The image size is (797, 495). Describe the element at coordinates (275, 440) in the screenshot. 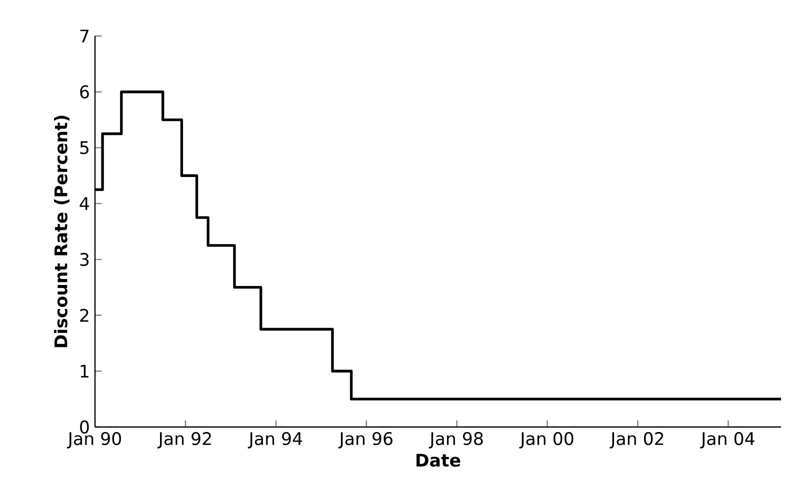

I see `x-tick-label: Jan 94` at that location.